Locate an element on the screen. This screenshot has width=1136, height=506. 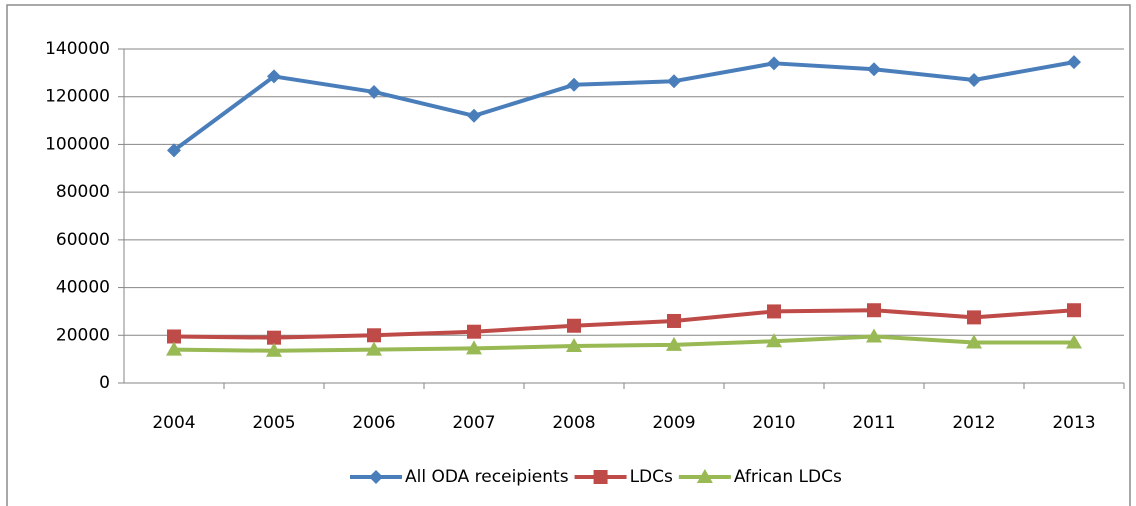
y-tick-label: 40000 is located at coordinates (83, 288).